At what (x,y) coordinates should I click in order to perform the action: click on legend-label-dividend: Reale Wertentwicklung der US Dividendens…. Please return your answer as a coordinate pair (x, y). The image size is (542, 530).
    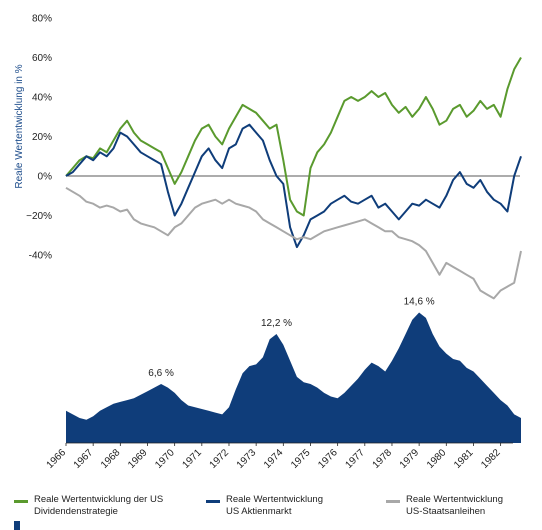
    Looking at the image, I should click on (98, 506).